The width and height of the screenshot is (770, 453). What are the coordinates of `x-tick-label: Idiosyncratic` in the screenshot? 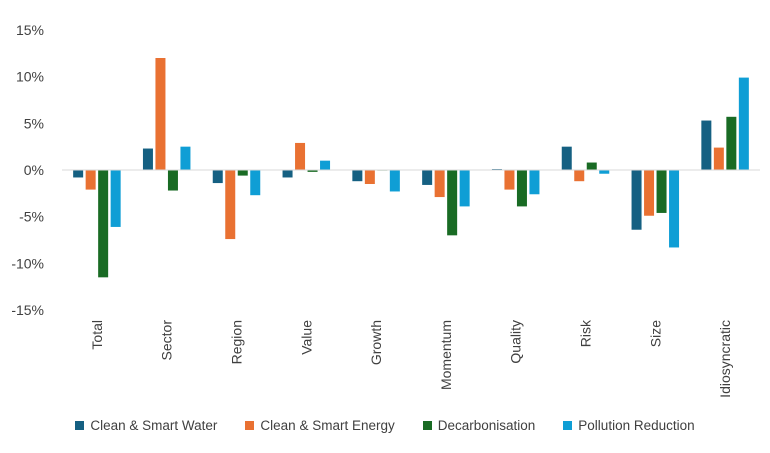 It's located at (725, 359).